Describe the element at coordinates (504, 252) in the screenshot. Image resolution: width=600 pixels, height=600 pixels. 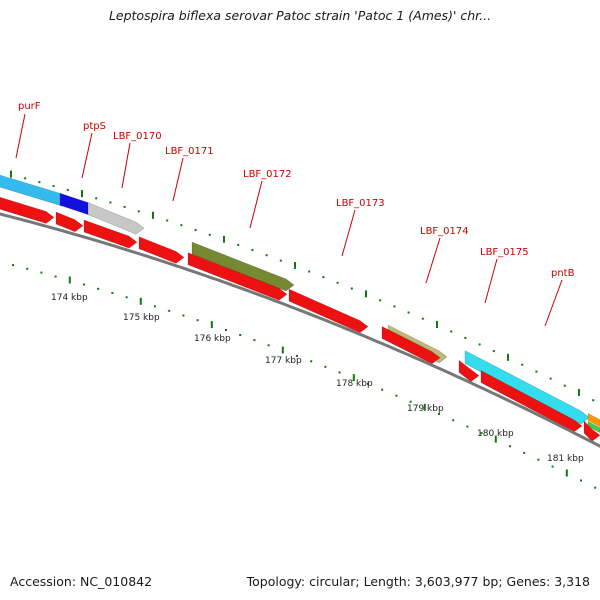
I see `gene-label-LBF_0175: LBF_0175` at that location.